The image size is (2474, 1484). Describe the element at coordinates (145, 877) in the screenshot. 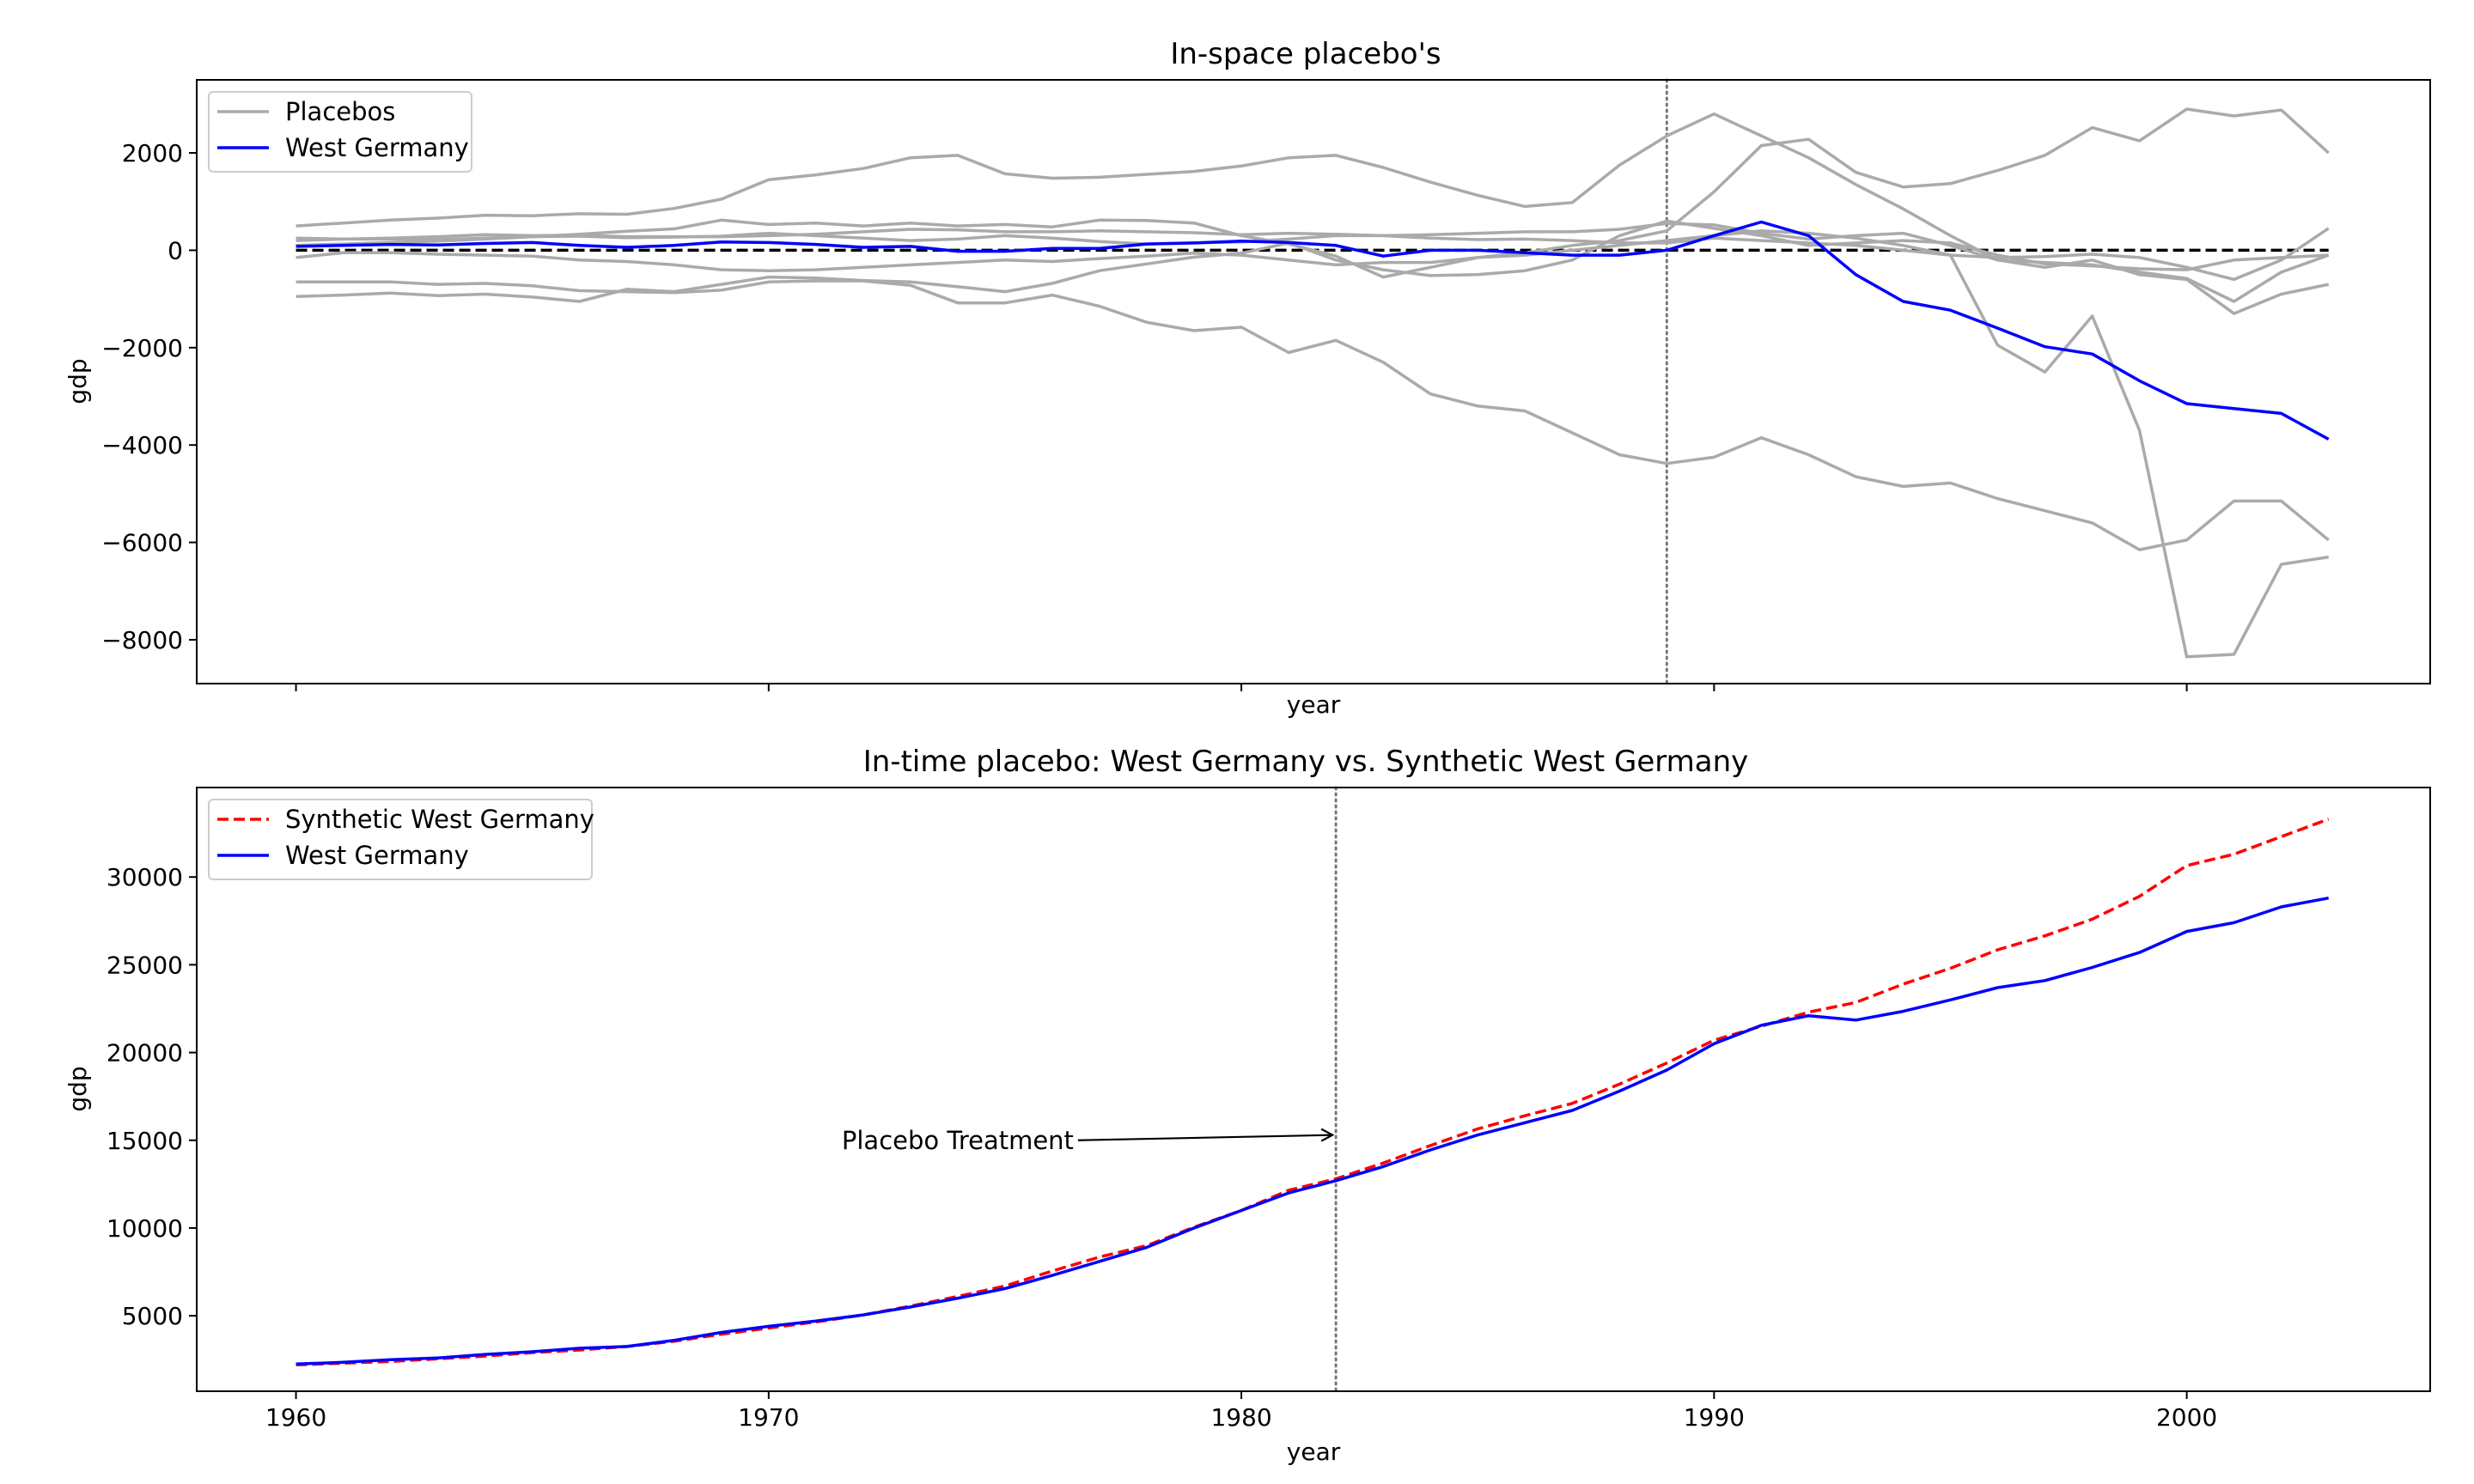

I see `bottom-ytick-label-0: 30000` at that location.